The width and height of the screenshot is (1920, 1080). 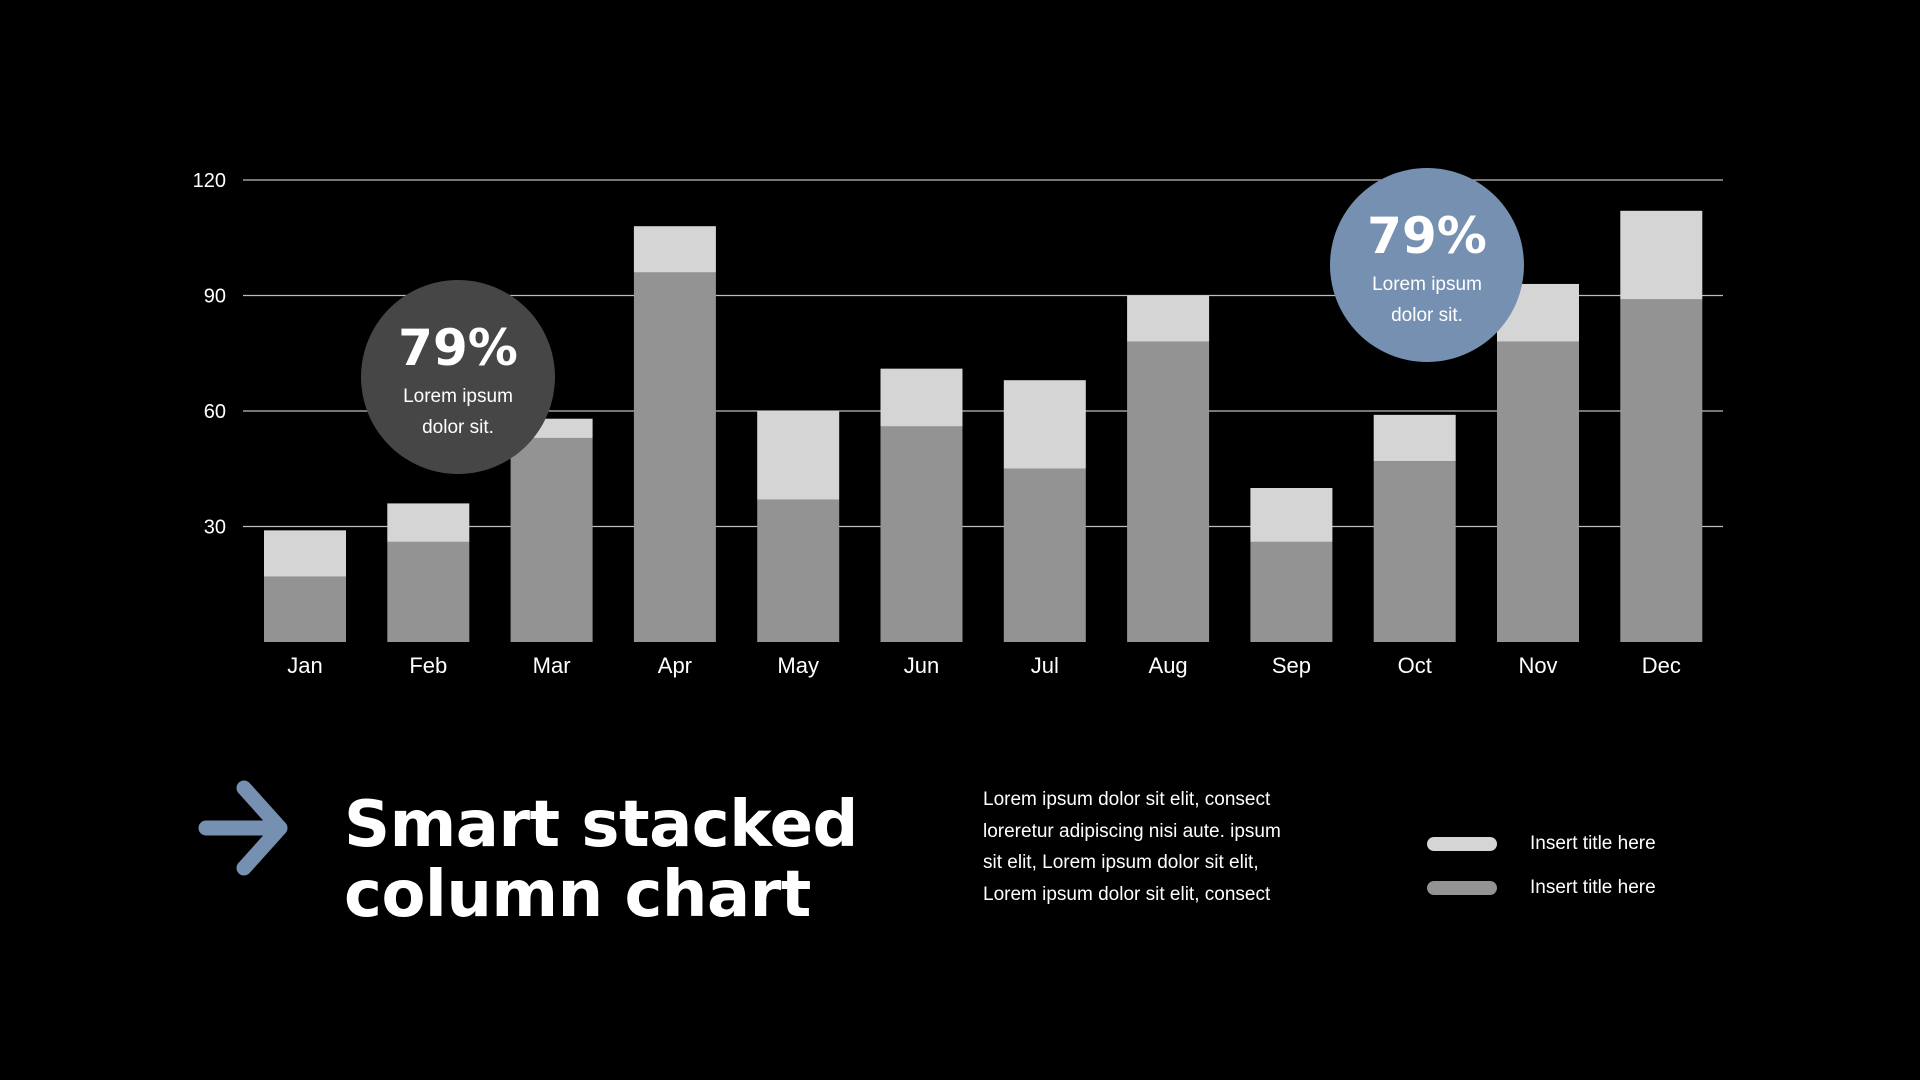 What do you see at coordinates (1661, 665) in the screenshot?
I see `x-tick-label: Dec` at bounding box center [1661, 665].